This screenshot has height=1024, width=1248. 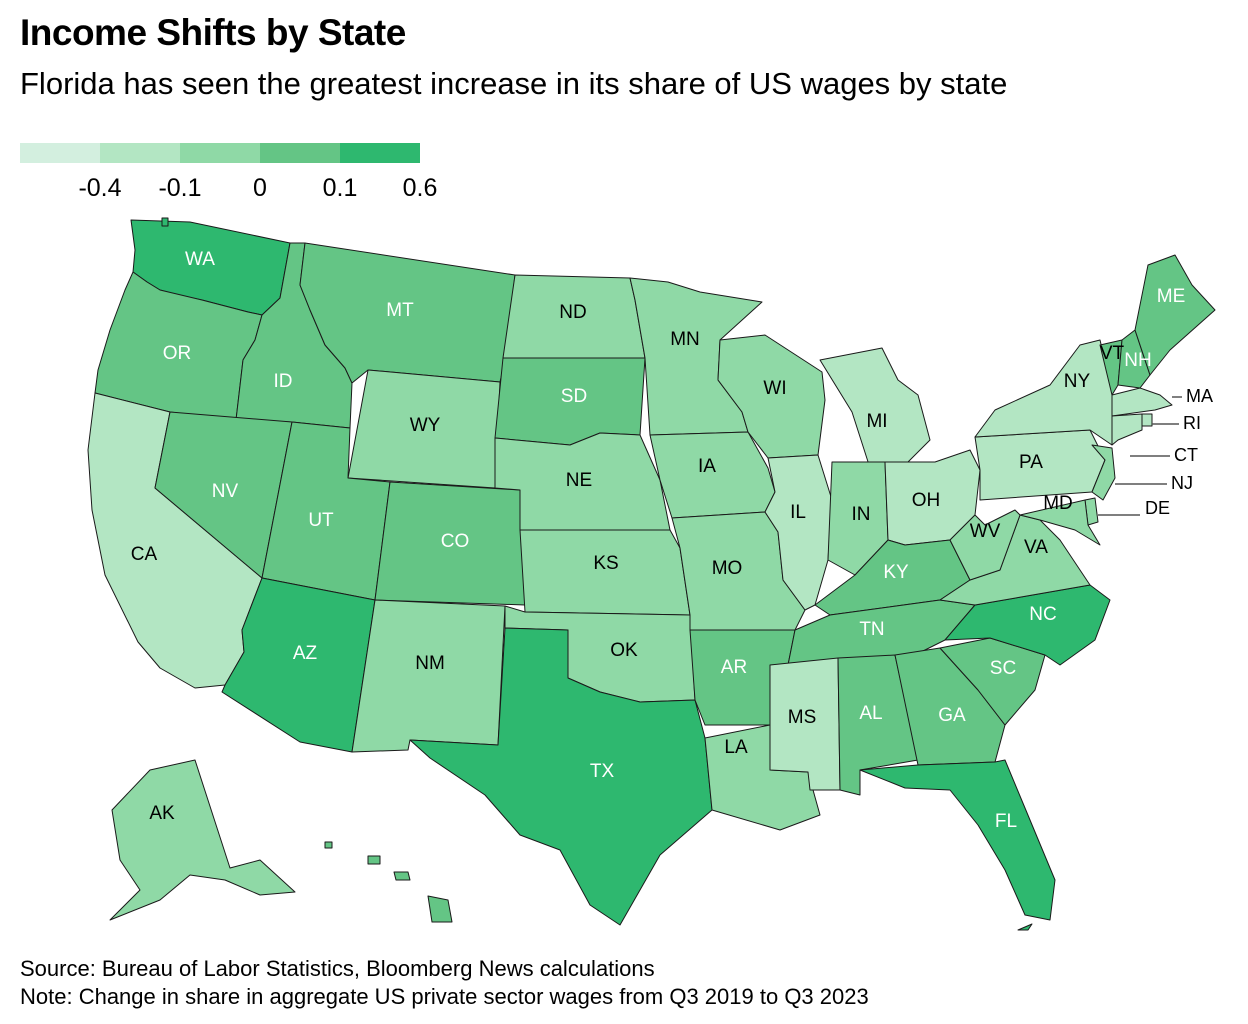 I want to click on state-label-id: ID, so click(x=283, y=381).